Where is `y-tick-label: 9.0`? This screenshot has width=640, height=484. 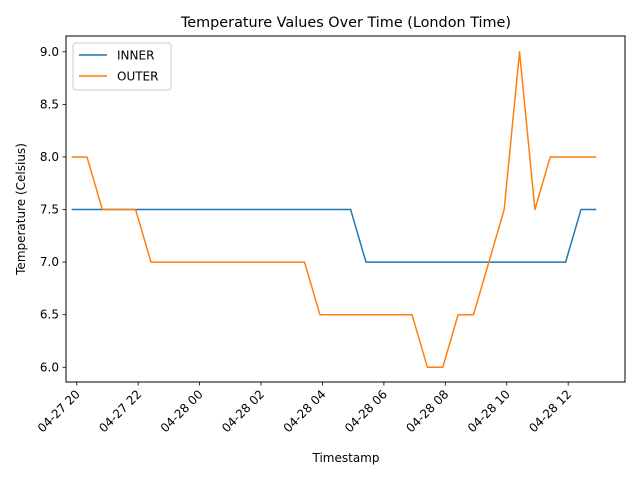
y-tick-label: 9.0 is located at coordinates (49, 52).